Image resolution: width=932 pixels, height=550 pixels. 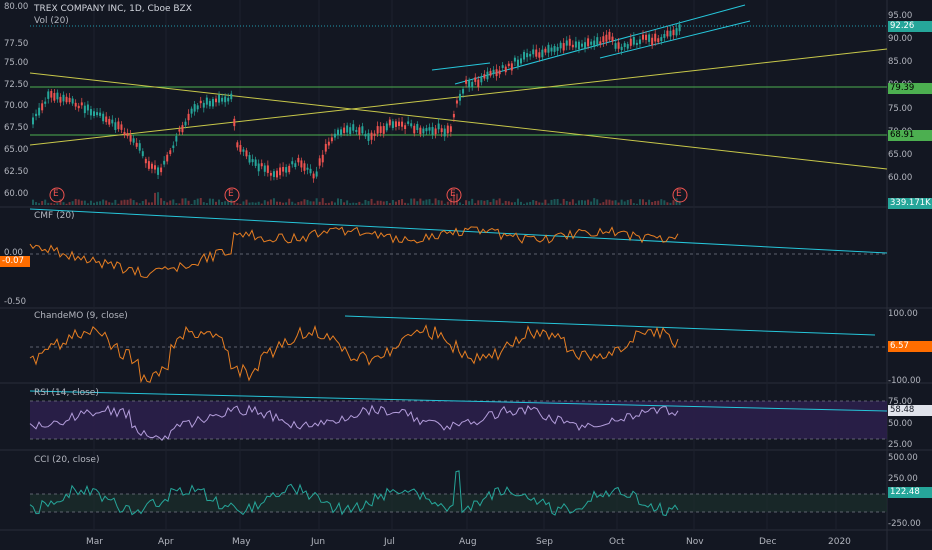 What do you see at coordinates (66, 393) in the screenshot?
I see `rsi-title: RSI (14, close)` at bounding box center [66, 393].